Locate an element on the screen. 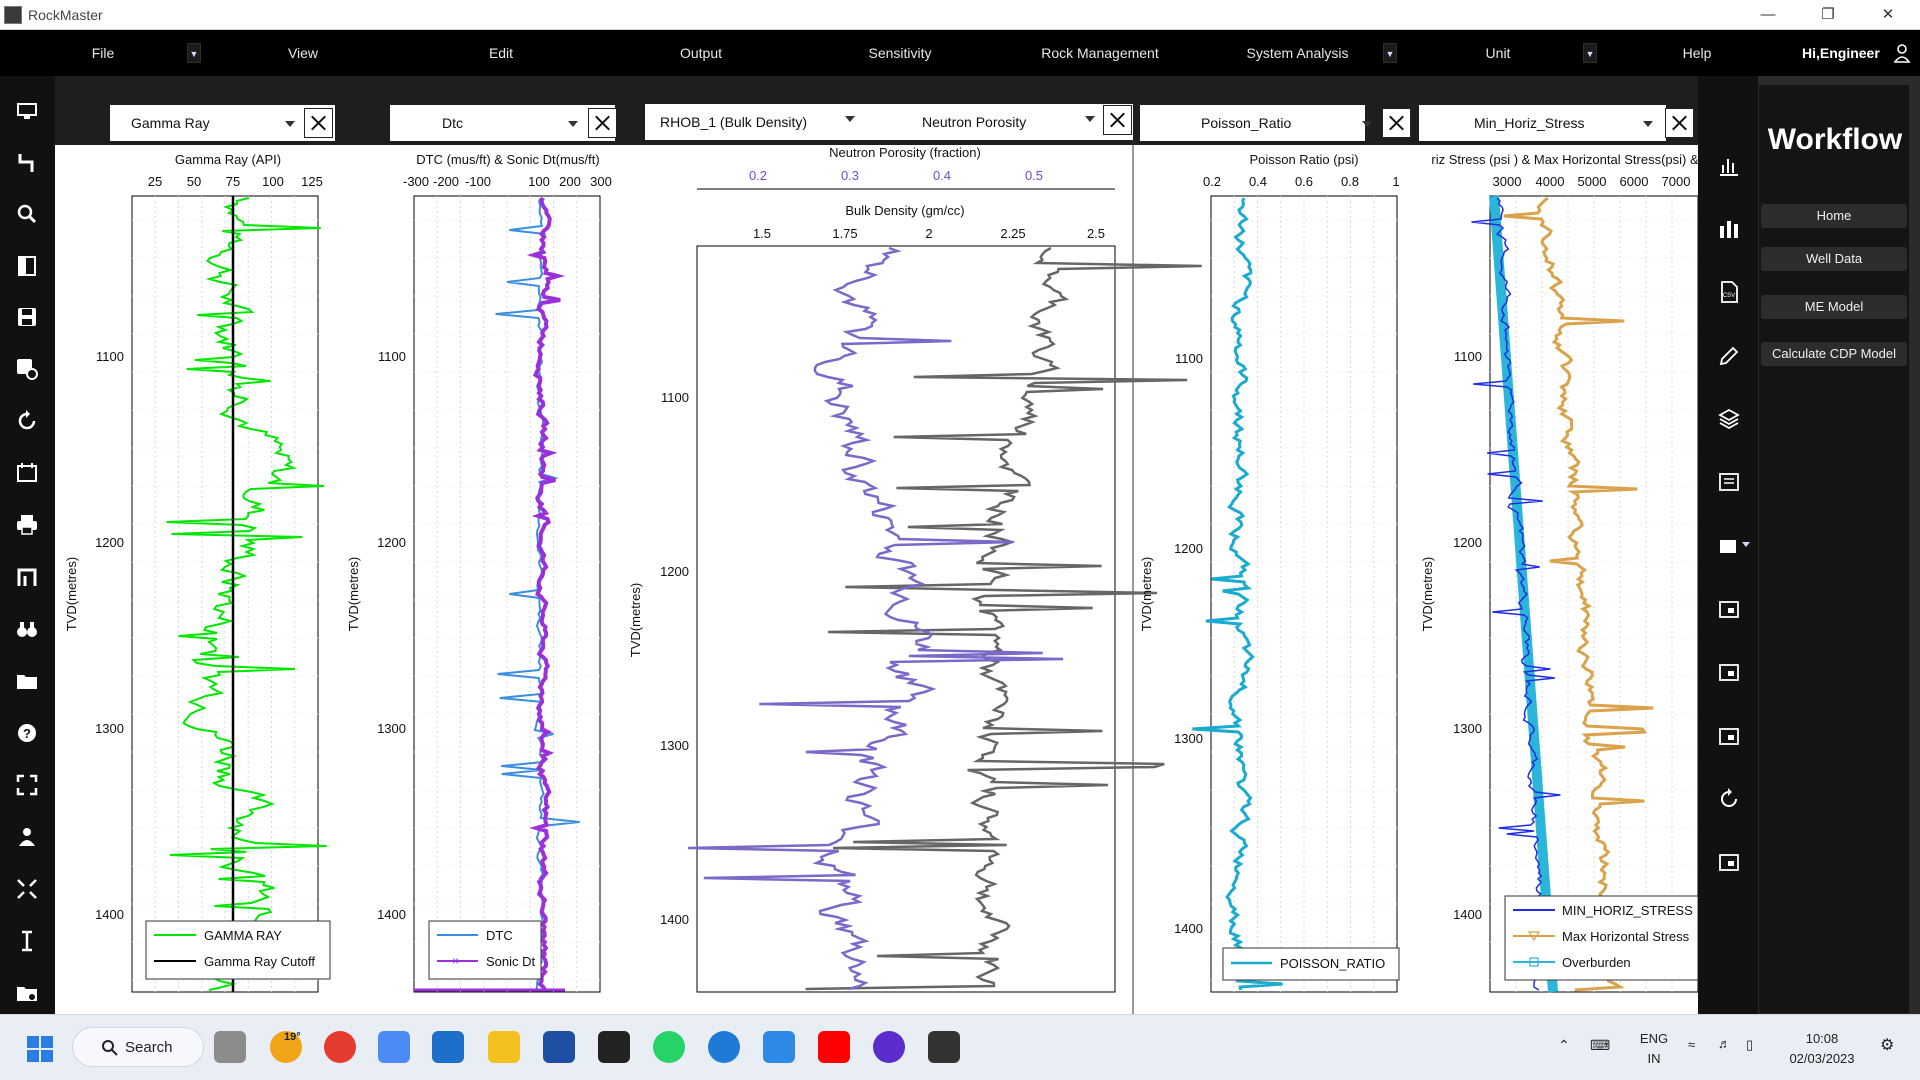 The image size is (1920, 1080). workflow-calculate-cdp-button: Calculate CDP Model is located at coordinates (1834, 354).